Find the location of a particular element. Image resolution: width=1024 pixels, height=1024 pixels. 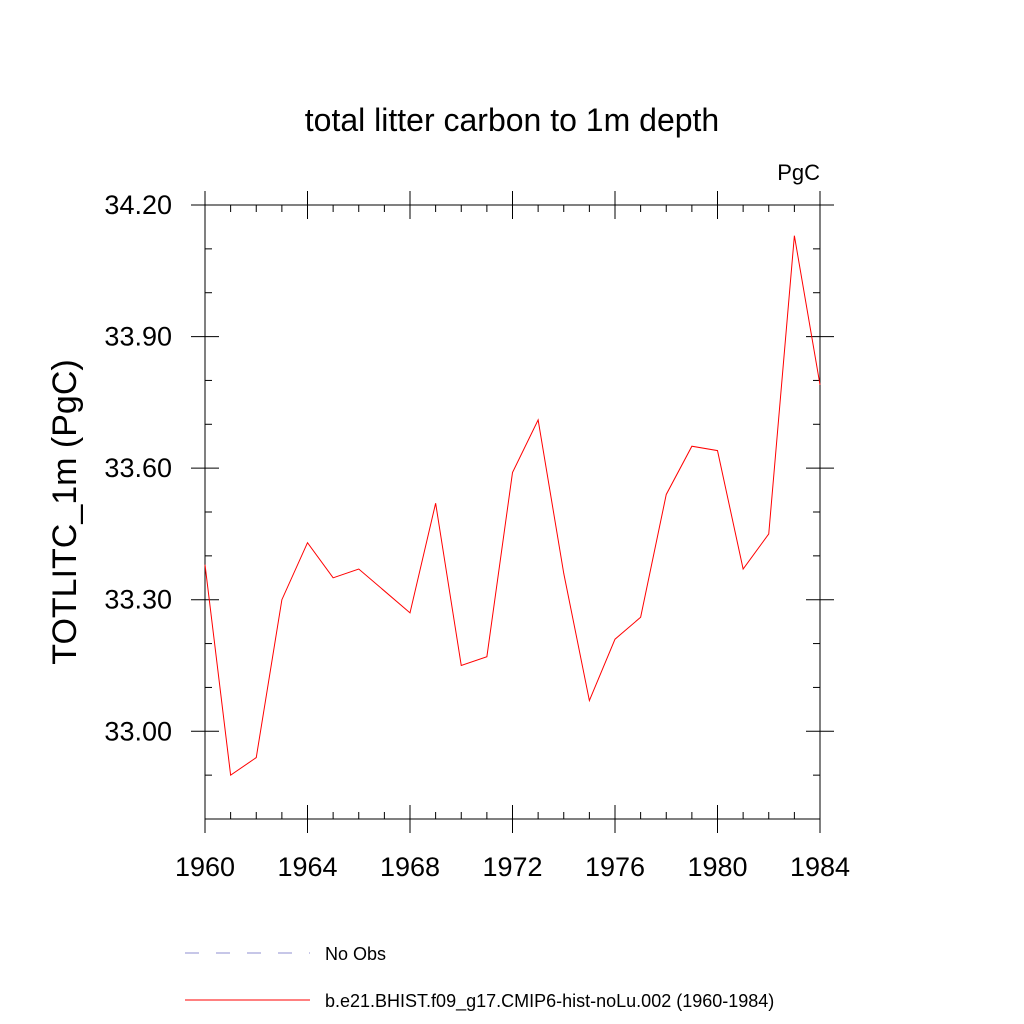

legend-label-no-obs: No Obs is located at coordinates (355, 954).